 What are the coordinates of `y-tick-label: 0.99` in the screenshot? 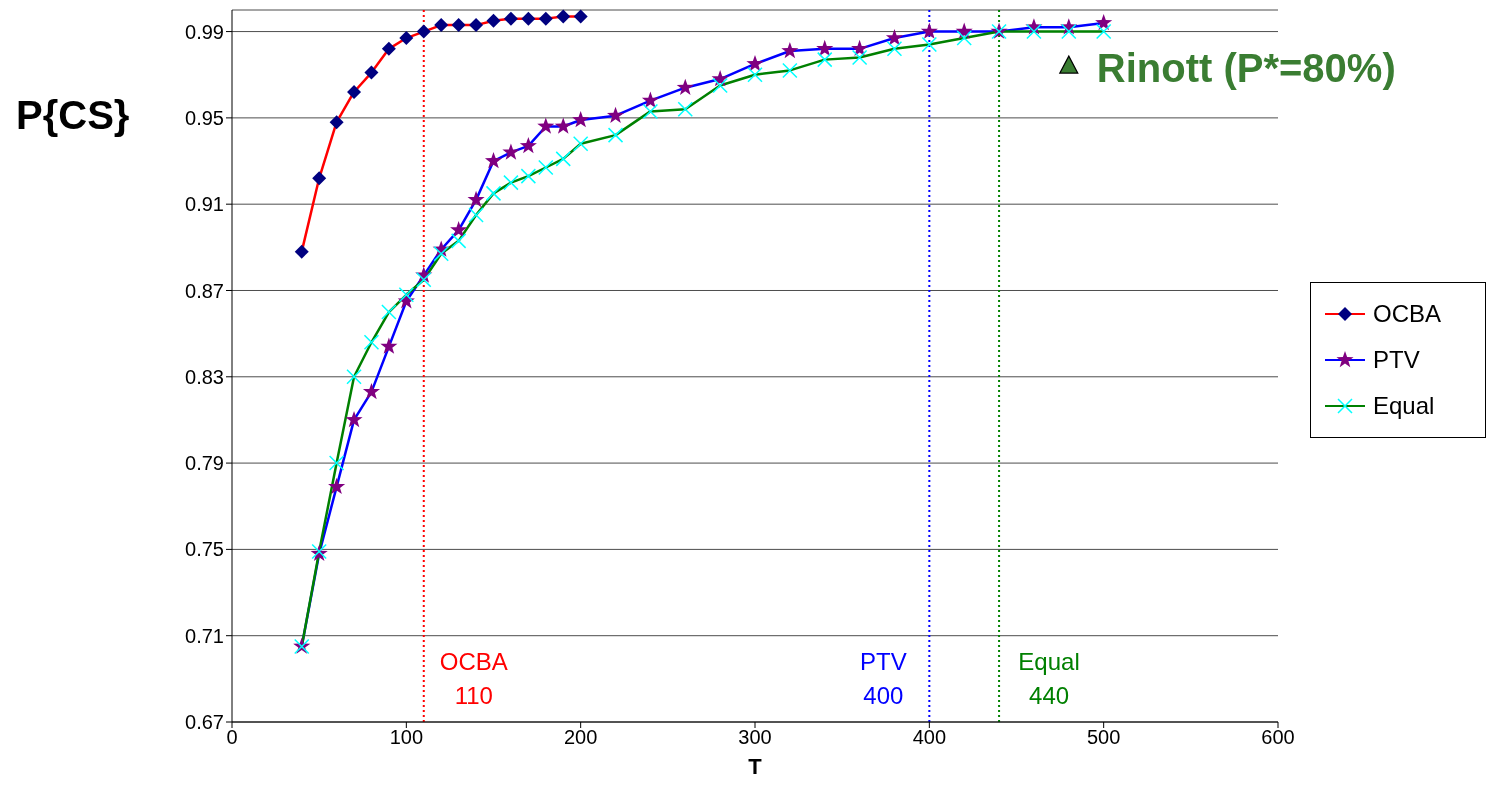 It's located at (204, 31).